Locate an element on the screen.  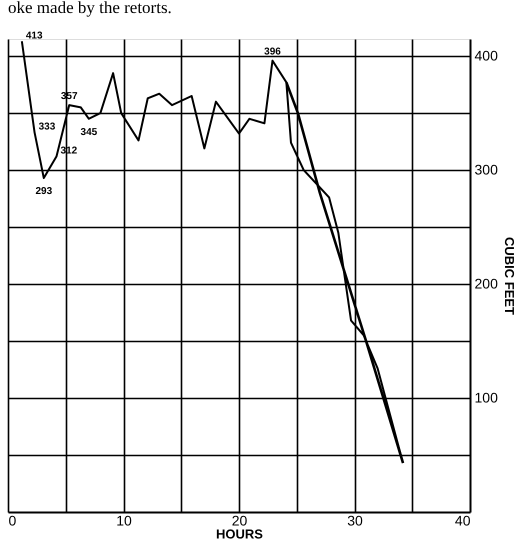
x-axis-title: HOURS is located at coordinates (240, 532).